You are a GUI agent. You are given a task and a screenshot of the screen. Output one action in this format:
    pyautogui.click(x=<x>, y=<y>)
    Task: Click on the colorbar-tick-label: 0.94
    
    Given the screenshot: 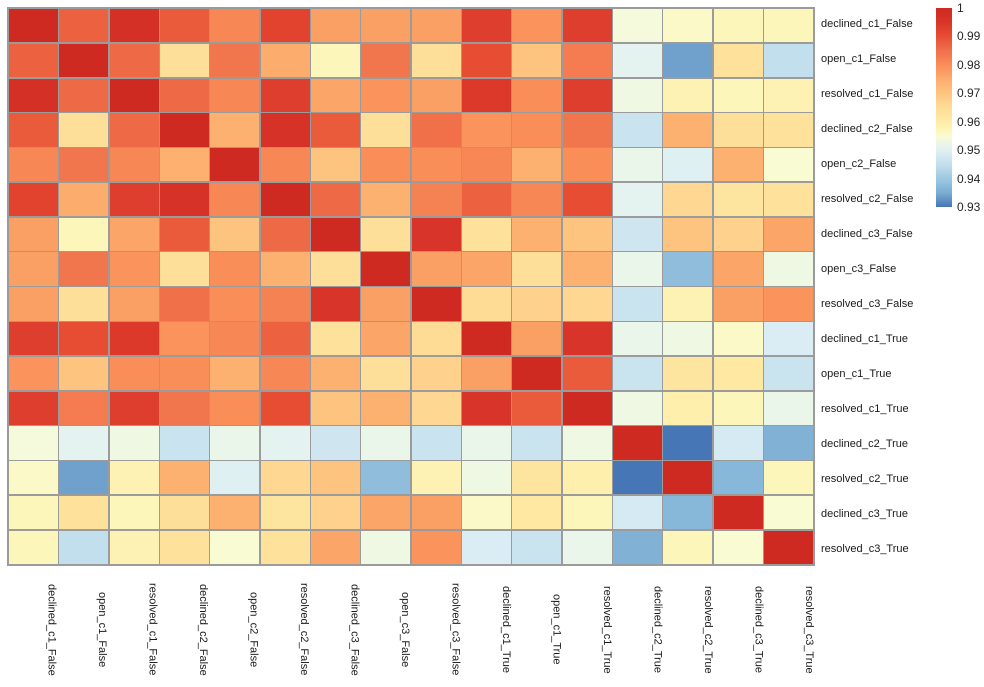 What is the action you would take?
    pyautogui.click(x=969, y=178)
    